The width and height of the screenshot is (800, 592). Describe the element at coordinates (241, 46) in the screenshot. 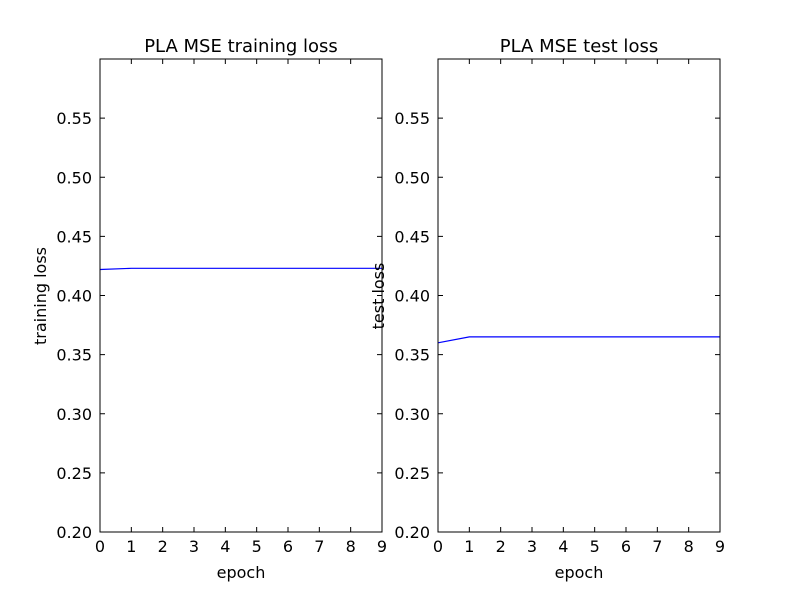

I see `chart-title: PLA MSE training loss` at that location.